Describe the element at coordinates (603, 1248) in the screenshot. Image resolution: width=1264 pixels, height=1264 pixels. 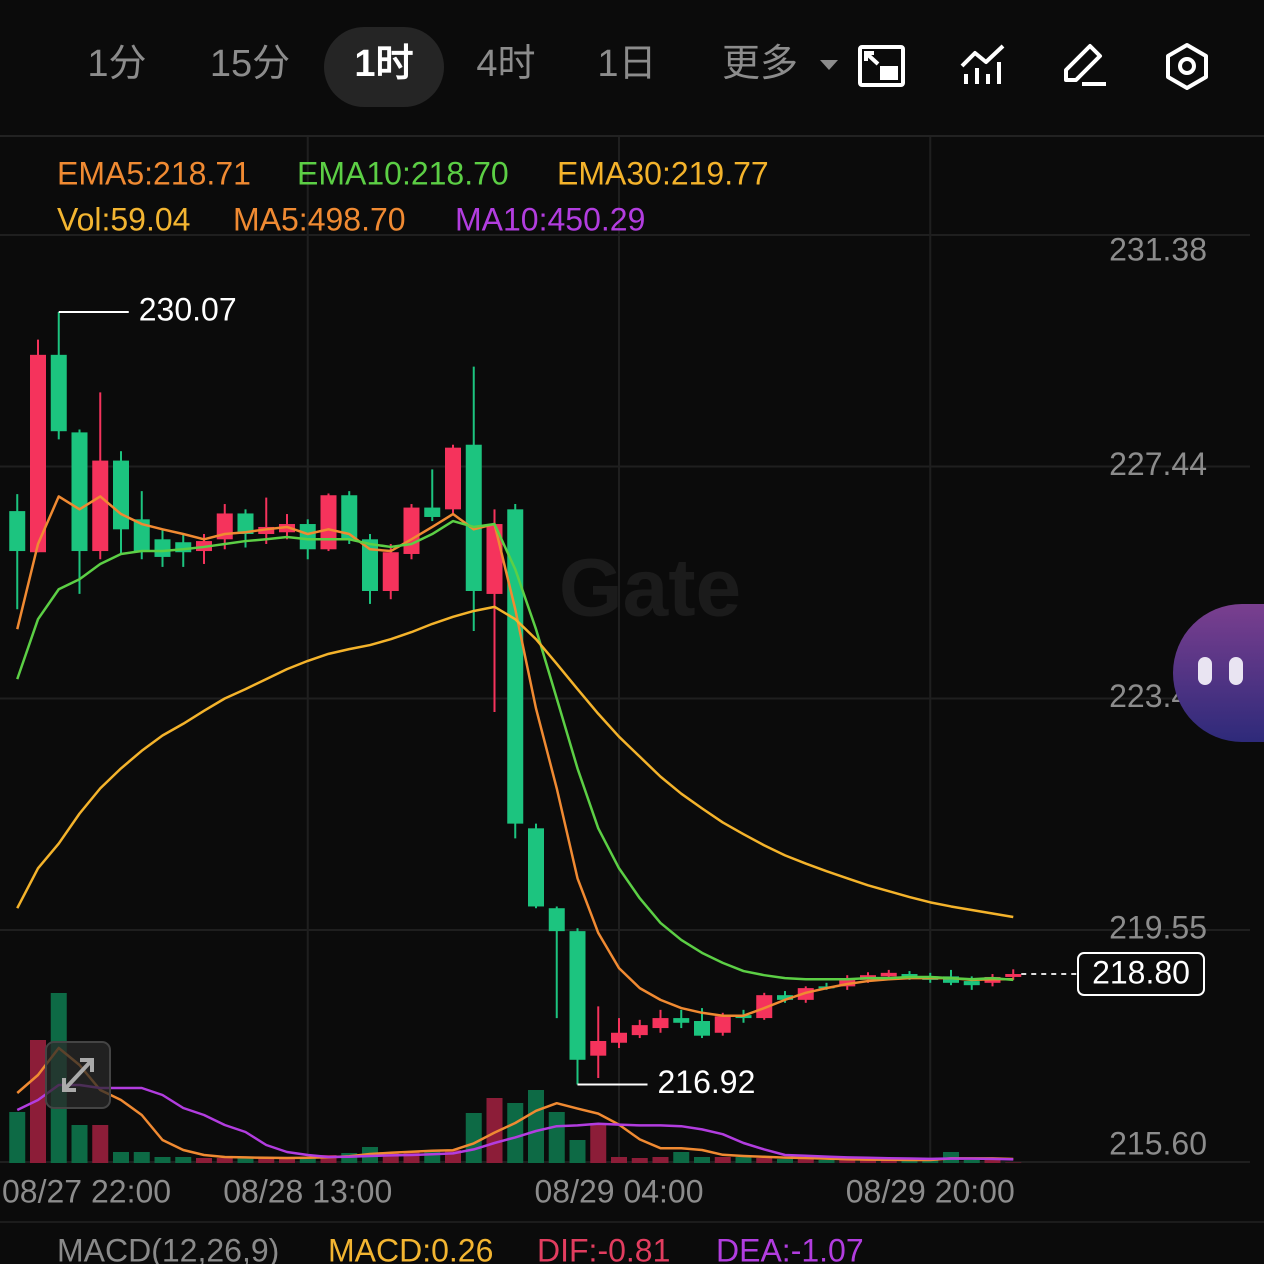
I see `macd-legend-entry: DIF:-0.81` at that location.